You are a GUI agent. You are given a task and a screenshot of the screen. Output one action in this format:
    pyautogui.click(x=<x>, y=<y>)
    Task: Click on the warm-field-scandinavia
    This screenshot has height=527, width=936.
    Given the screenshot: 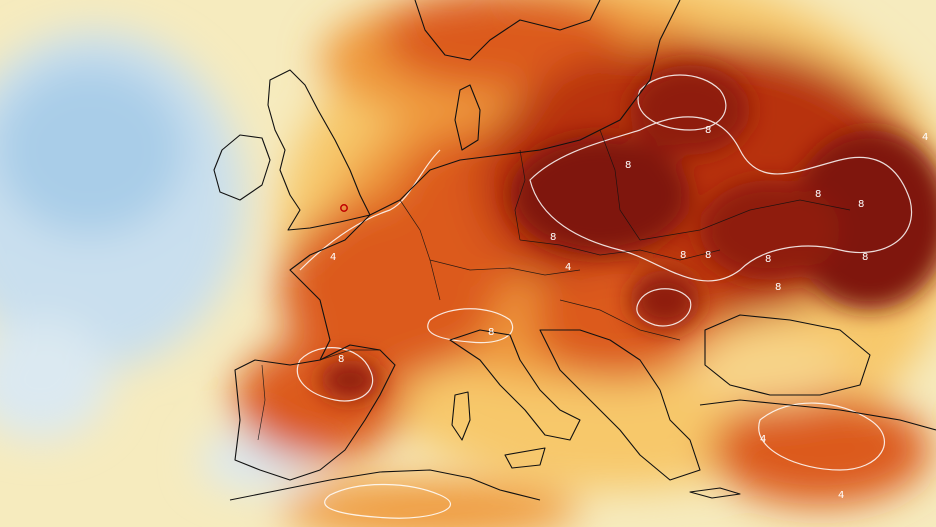 What is the action you would take?
    pyautogui.click(x=500, y=45)
    